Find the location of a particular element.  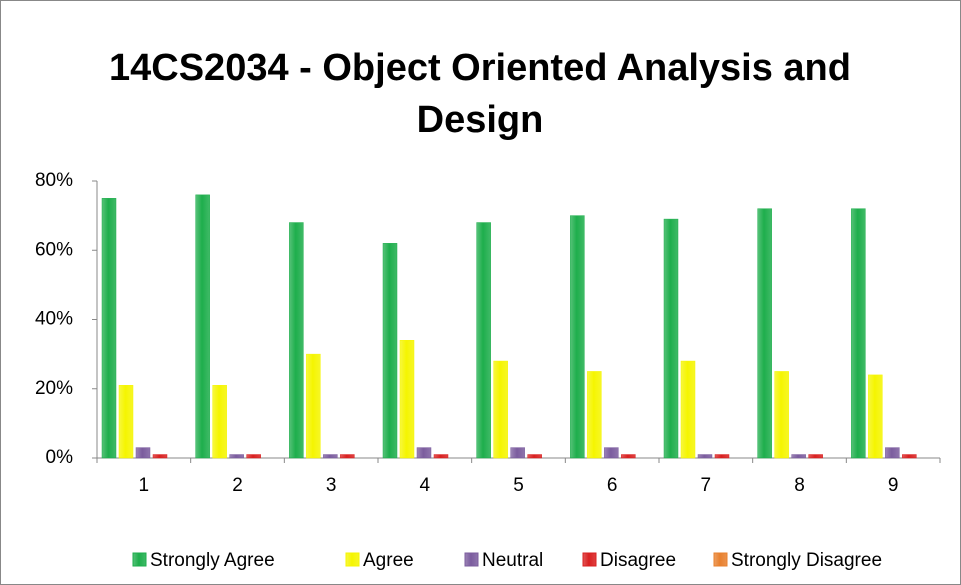

x-tick-label: 5 is located at coordinates (518, 485).